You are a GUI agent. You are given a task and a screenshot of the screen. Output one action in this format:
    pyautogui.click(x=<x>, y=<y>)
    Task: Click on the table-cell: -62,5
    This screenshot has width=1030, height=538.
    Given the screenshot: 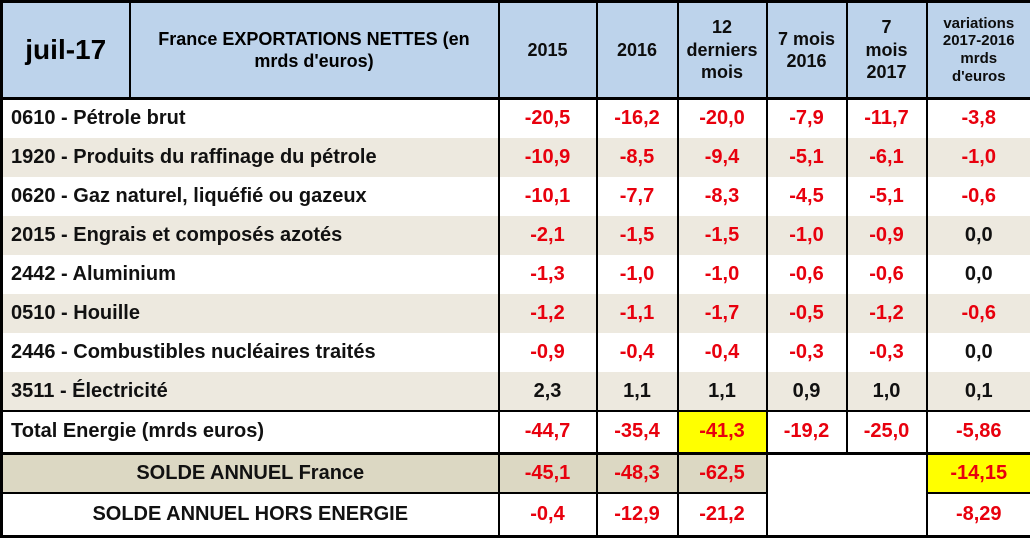 What is the action you would take?
    pyautogui.click(x=721, y=472)
    